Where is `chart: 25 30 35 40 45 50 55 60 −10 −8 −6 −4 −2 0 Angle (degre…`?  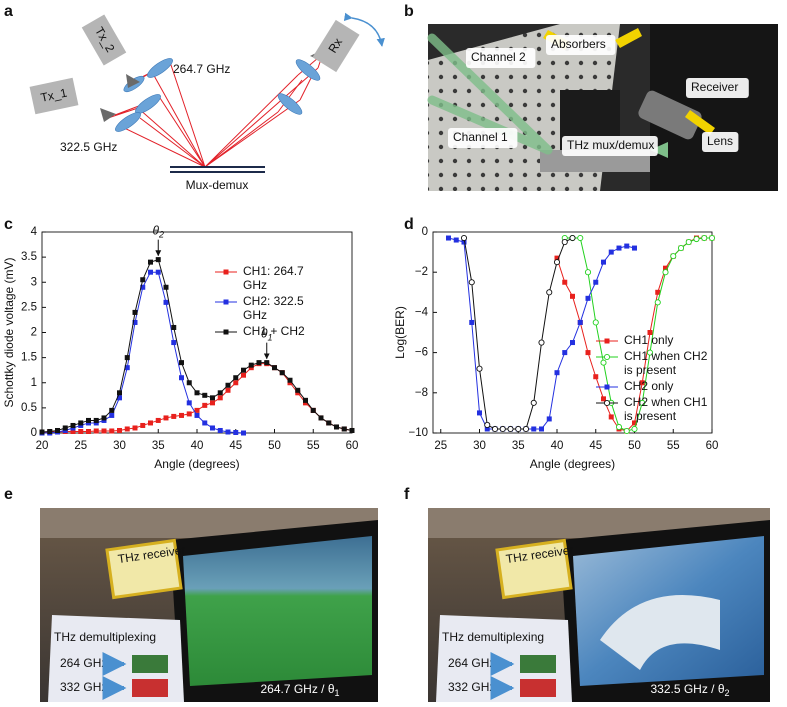
chart: 25 30 35 40 45 50 55 60 −10 −8 −6 −4 −2 0 Angle (degre… is located at coordinates (555, 348).